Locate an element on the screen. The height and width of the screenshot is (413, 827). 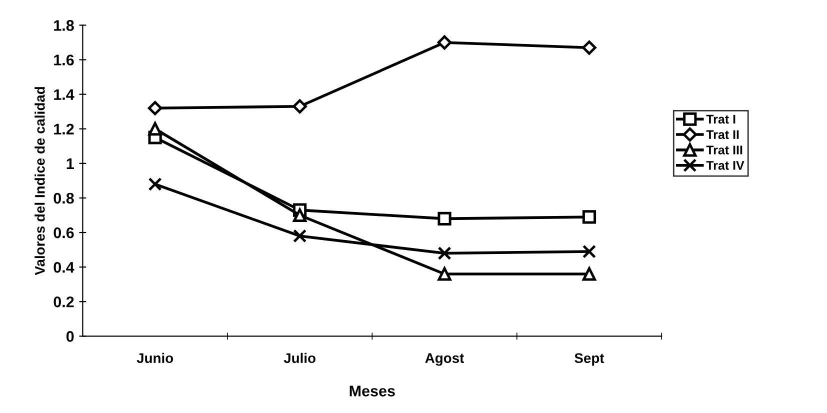
legend-label: Trat IV is located at coordinates (725, 165).